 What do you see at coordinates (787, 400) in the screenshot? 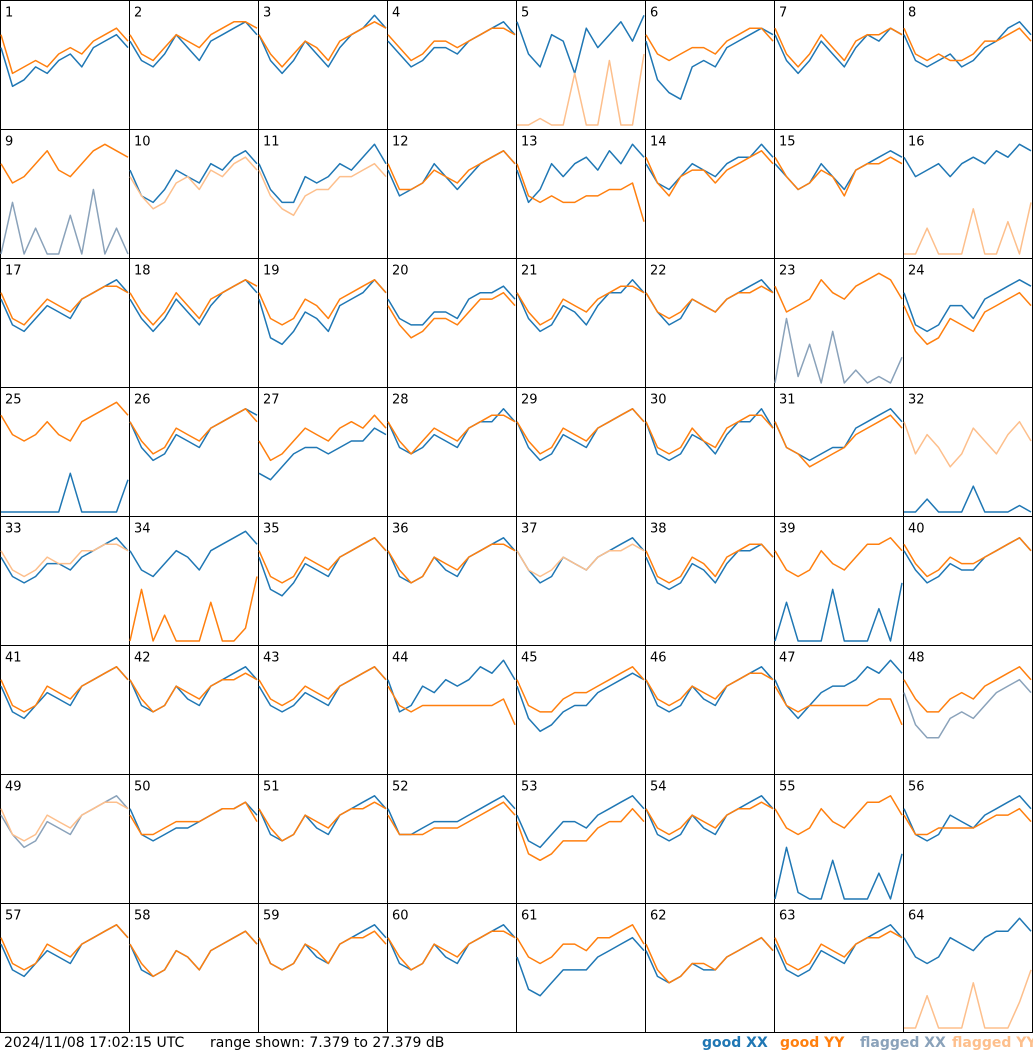
I see `panel-label: 31` at bounding box center [787, 400].